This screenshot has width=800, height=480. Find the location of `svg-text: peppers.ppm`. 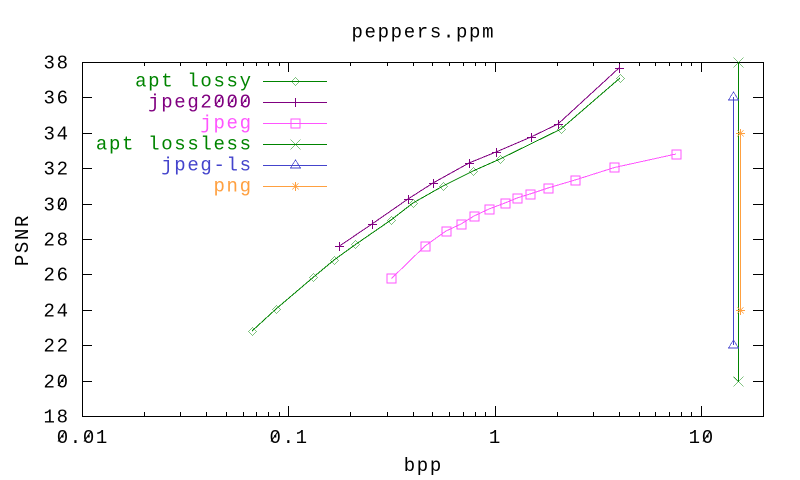

svg-text: peppers.ppm is located at coordinates (423, 33).